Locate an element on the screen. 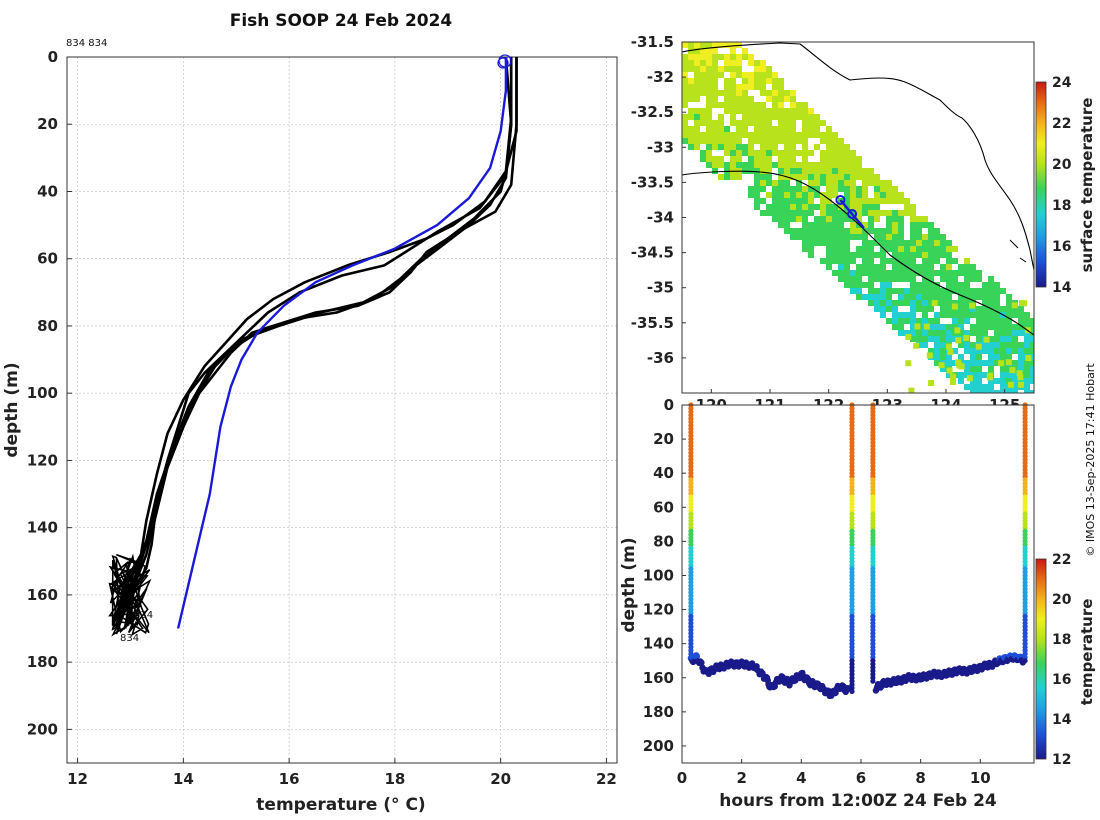  profile-tangle is located at coordinates (130, 595).